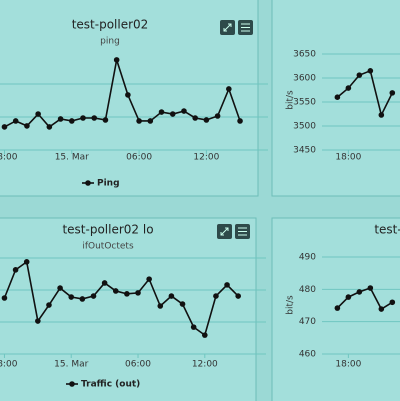 The height and width of the screenshot is (401, 400). What do you see at coordinates (304, 127) in the screenshot?
I see `y-tick-label: 3500` at bounding box center [304, 127].